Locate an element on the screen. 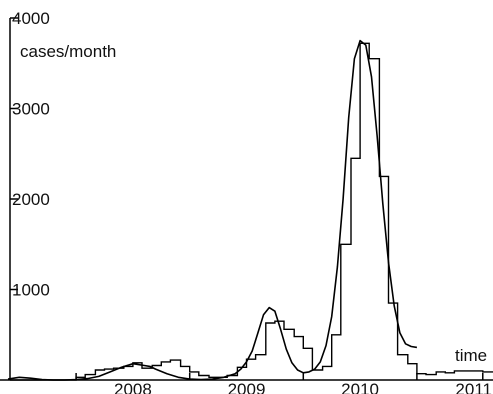  y-tick-label: 4000 is located at coordinates (31, 18).